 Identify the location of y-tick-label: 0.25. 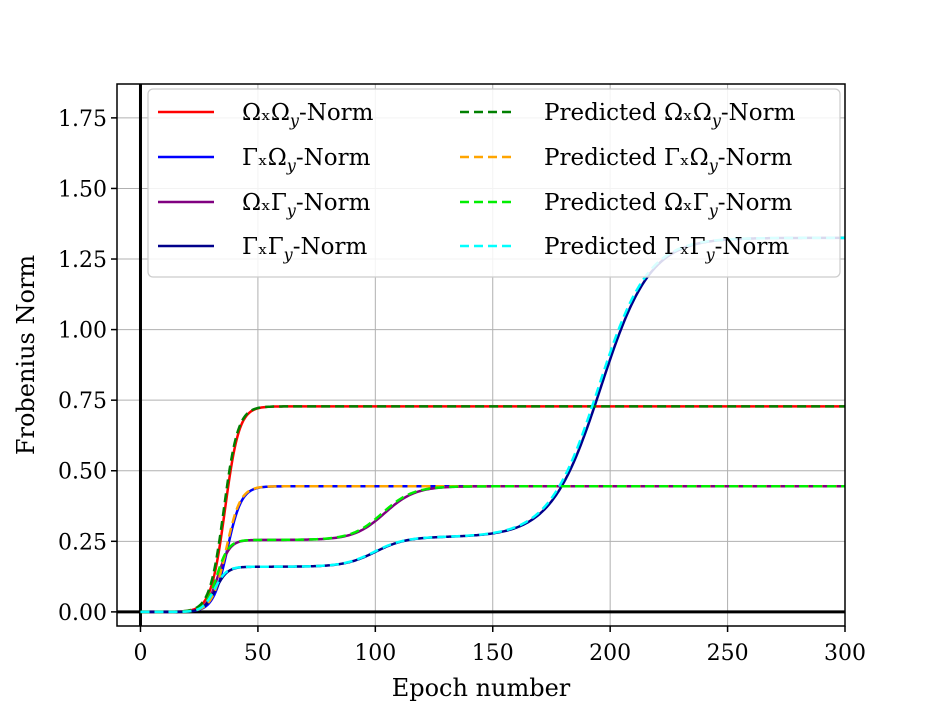
(82, 542).